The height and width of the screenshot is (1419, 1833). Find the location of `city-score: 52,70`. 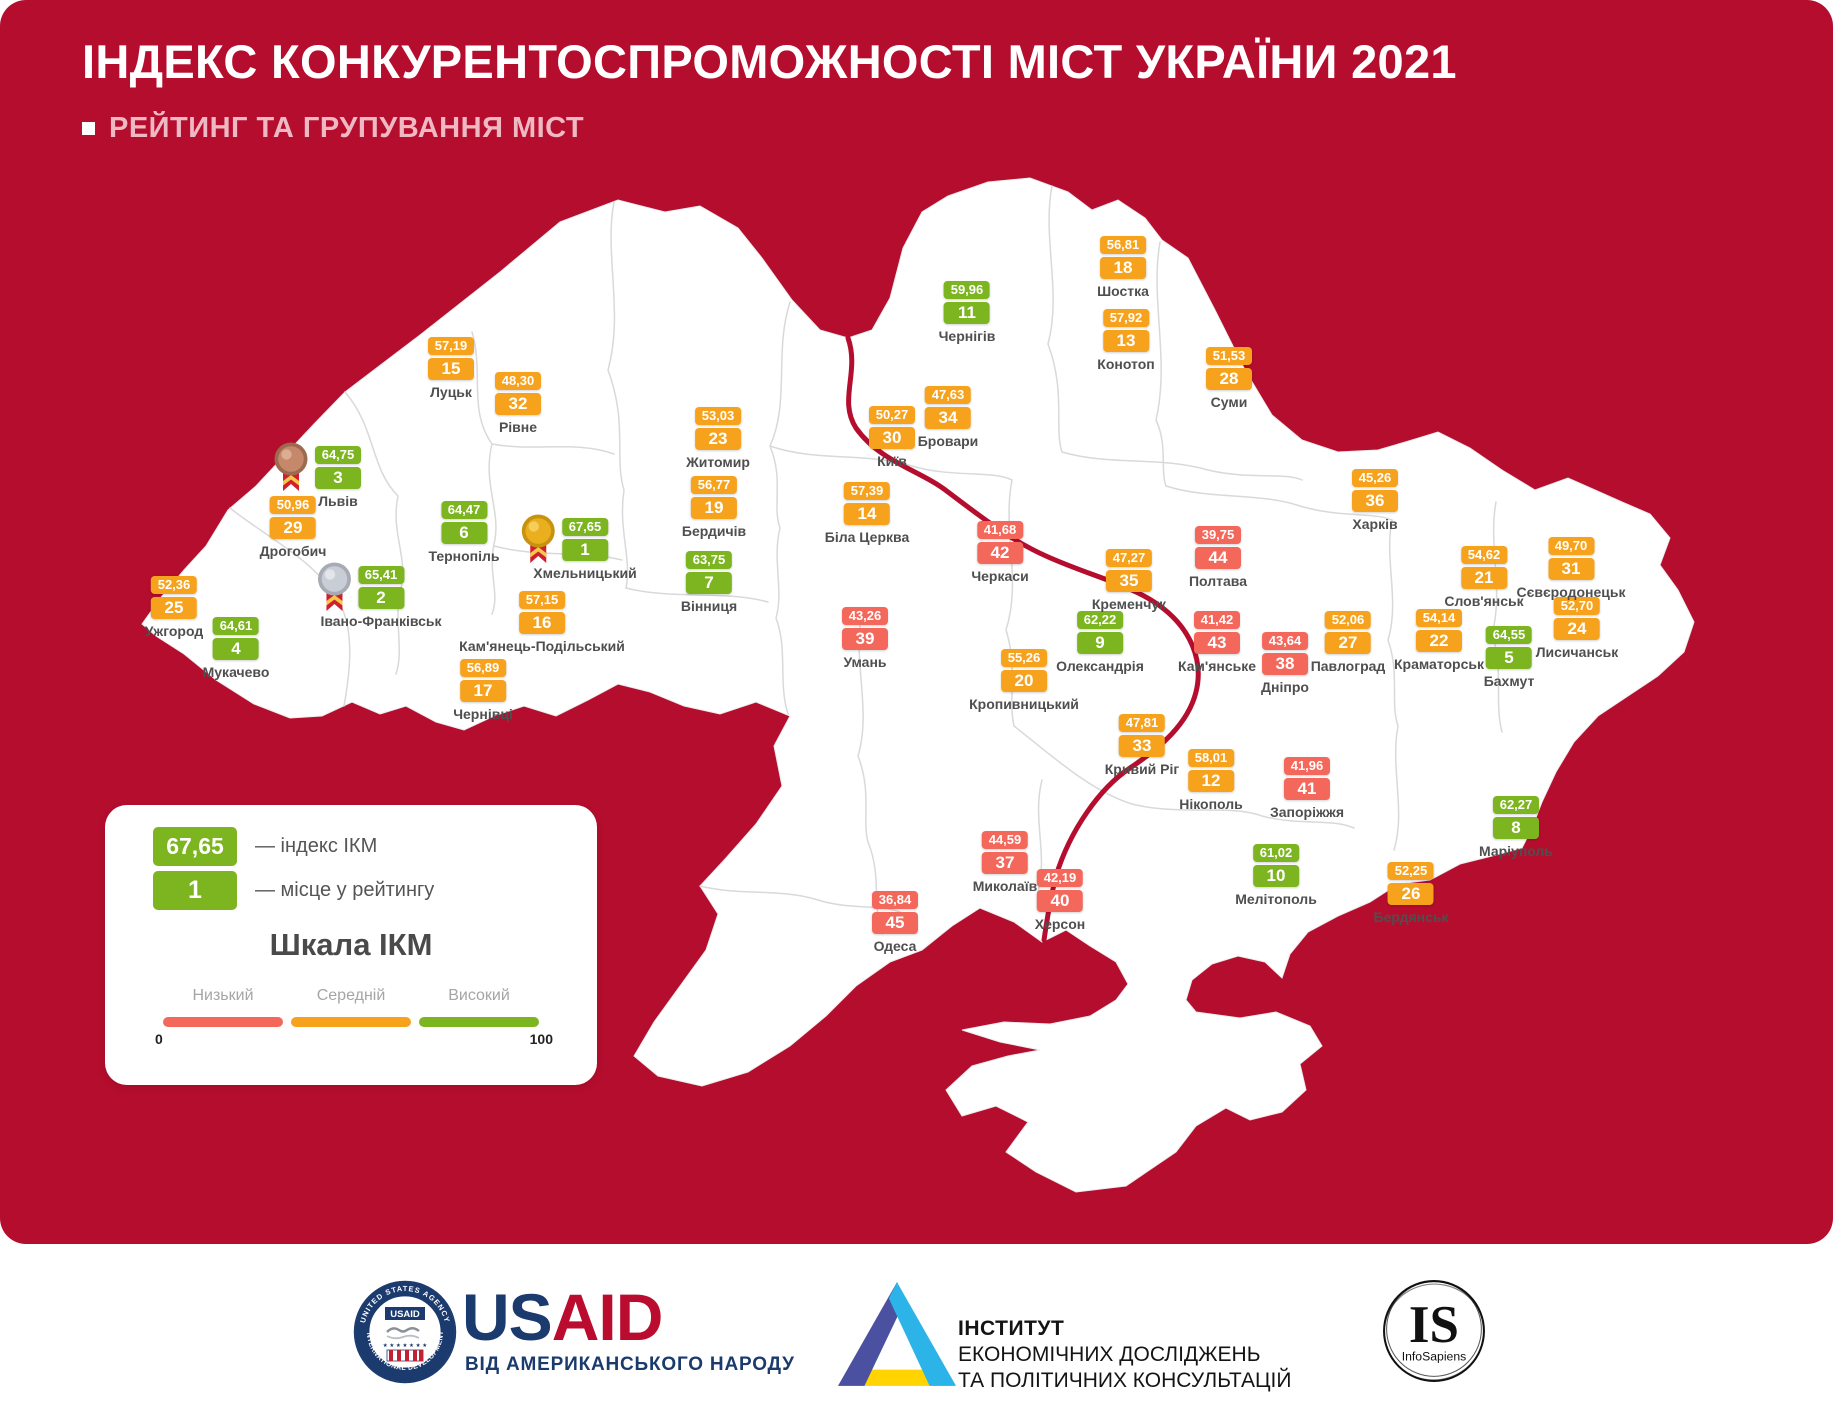

city-score: 52,70 is located at coordinates (1577, 606).